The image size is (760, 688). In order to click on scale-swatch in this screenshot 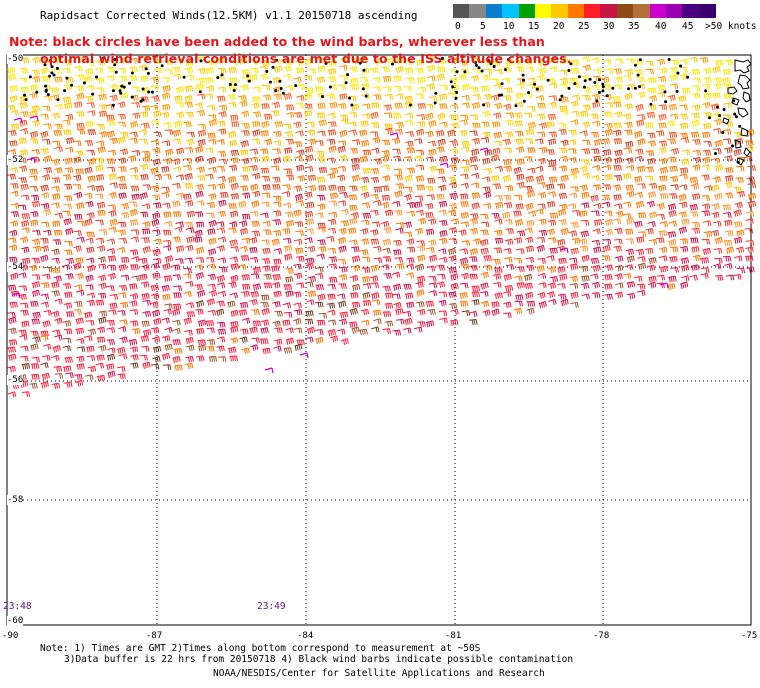, I will do `click(641, 11)`.